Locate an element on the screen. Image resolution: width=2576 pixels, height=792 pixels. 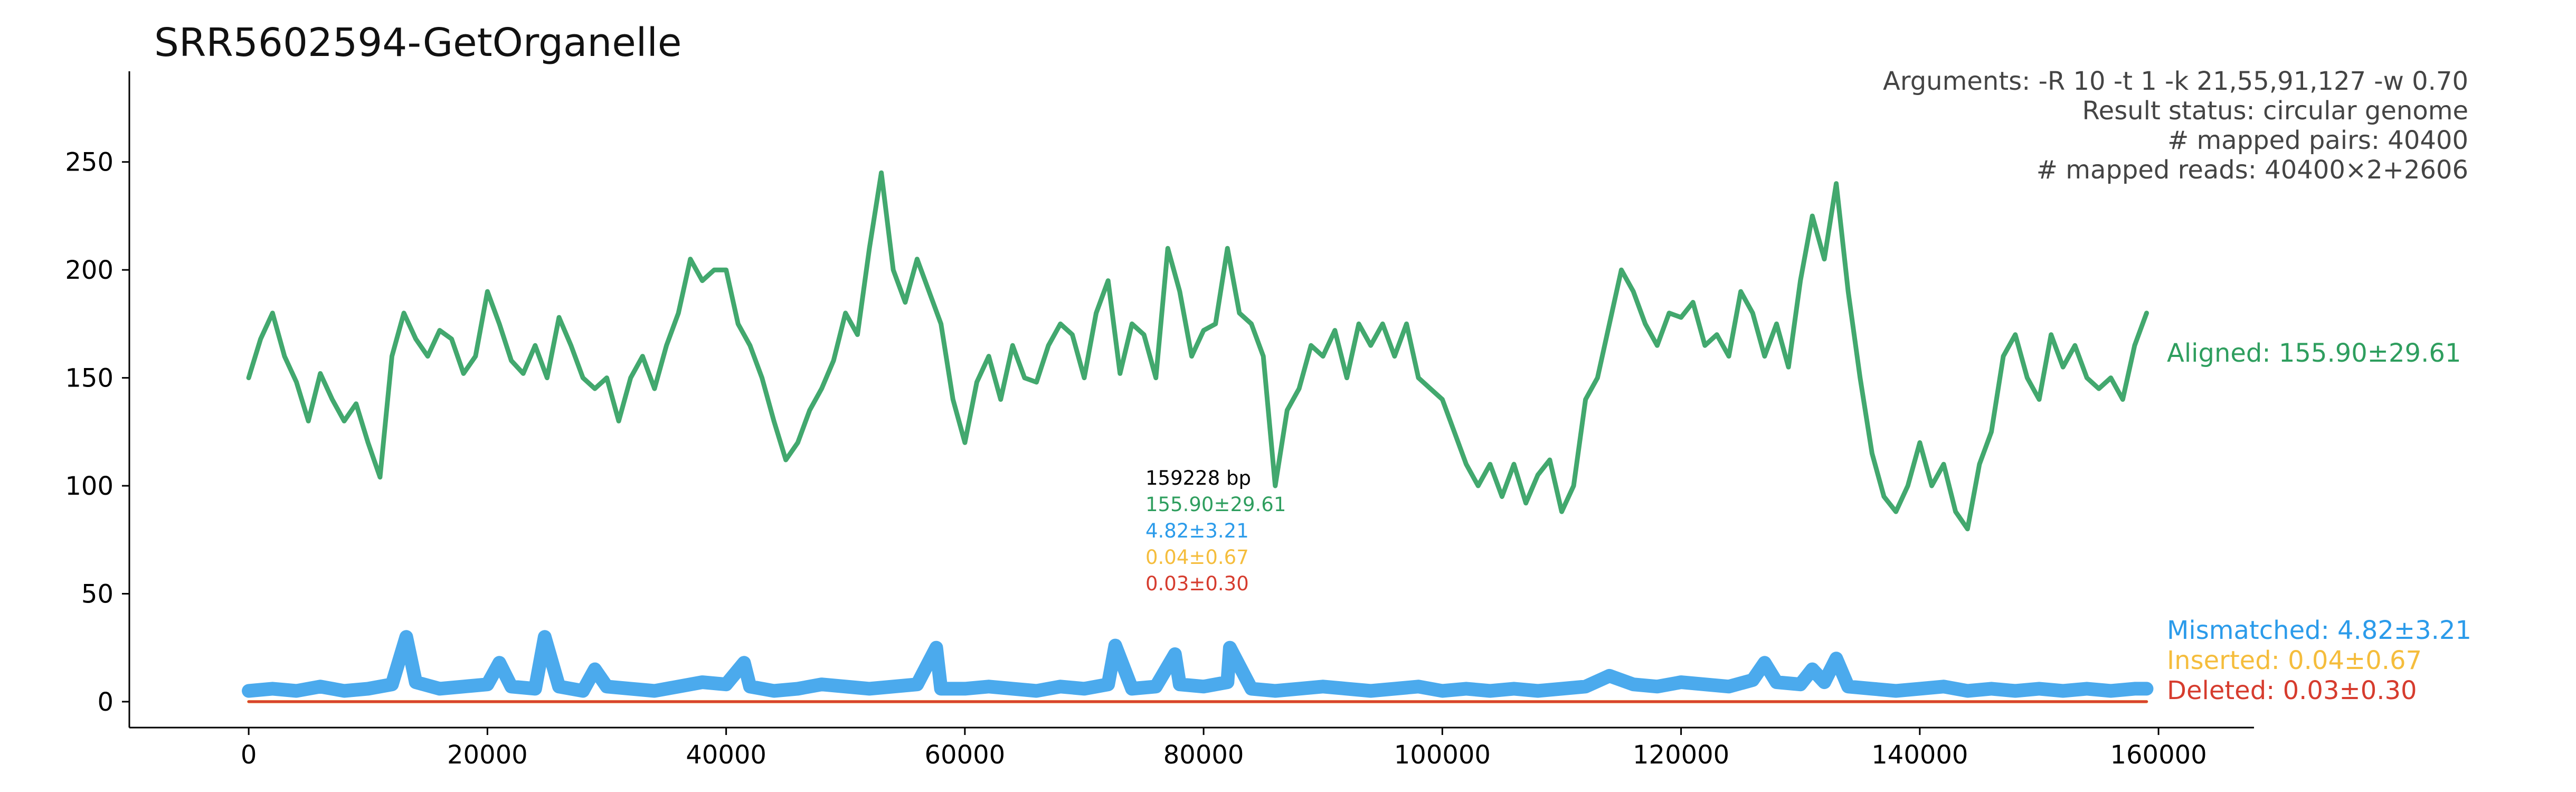
y-tick-label: 250 is located at coordinates (89, 163).